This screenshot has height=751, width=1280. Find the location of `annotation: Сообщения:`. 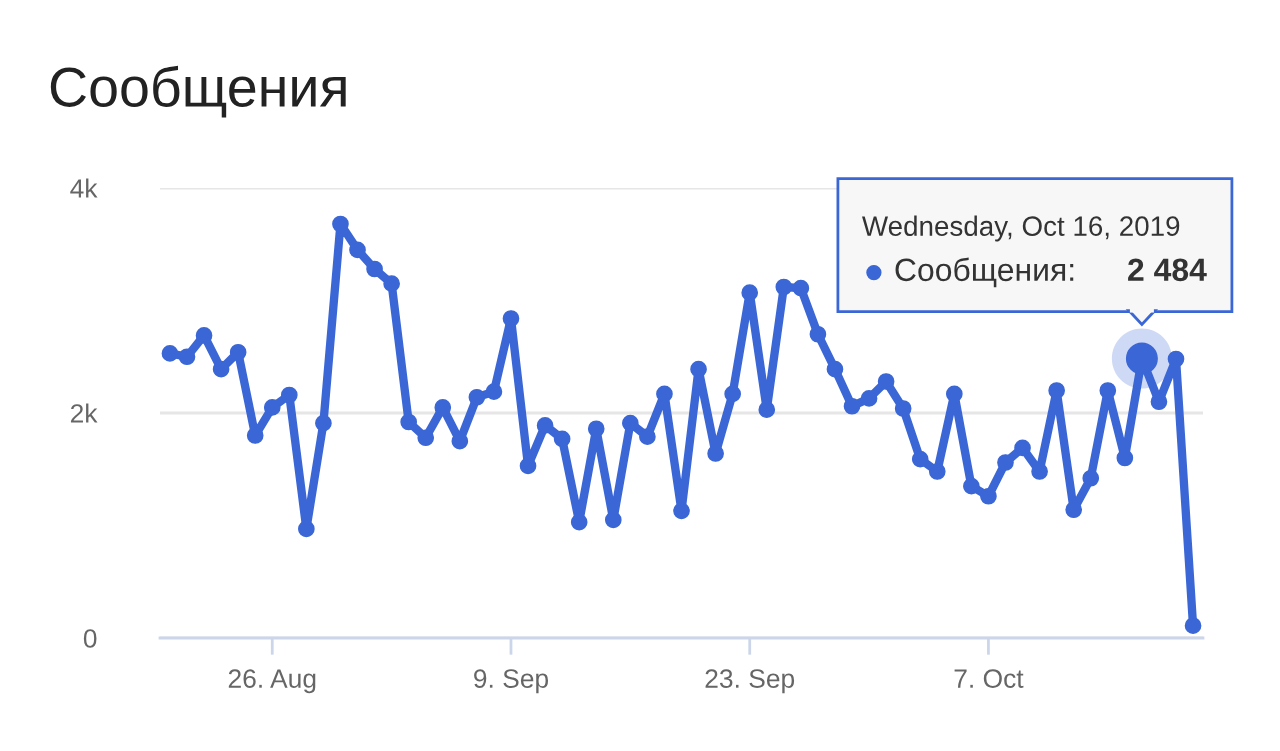

annotation: Сообщения: is located at coordinates (984, 272).